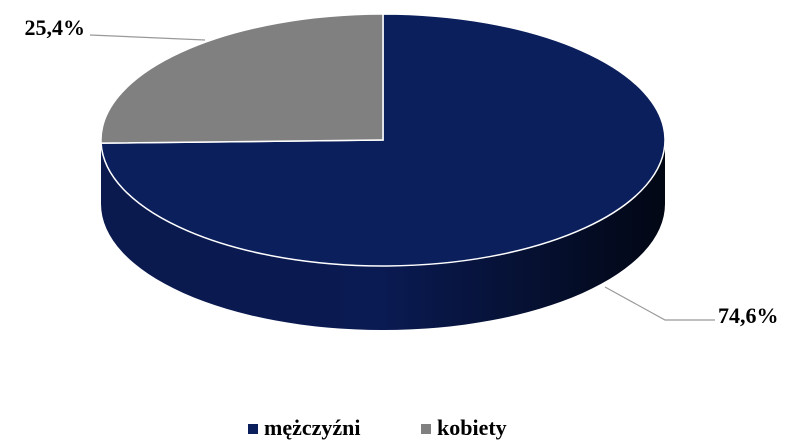 This screenshot has height=446, width=794. I want to click on legend-label: mężczyźni, so click(312, 427).